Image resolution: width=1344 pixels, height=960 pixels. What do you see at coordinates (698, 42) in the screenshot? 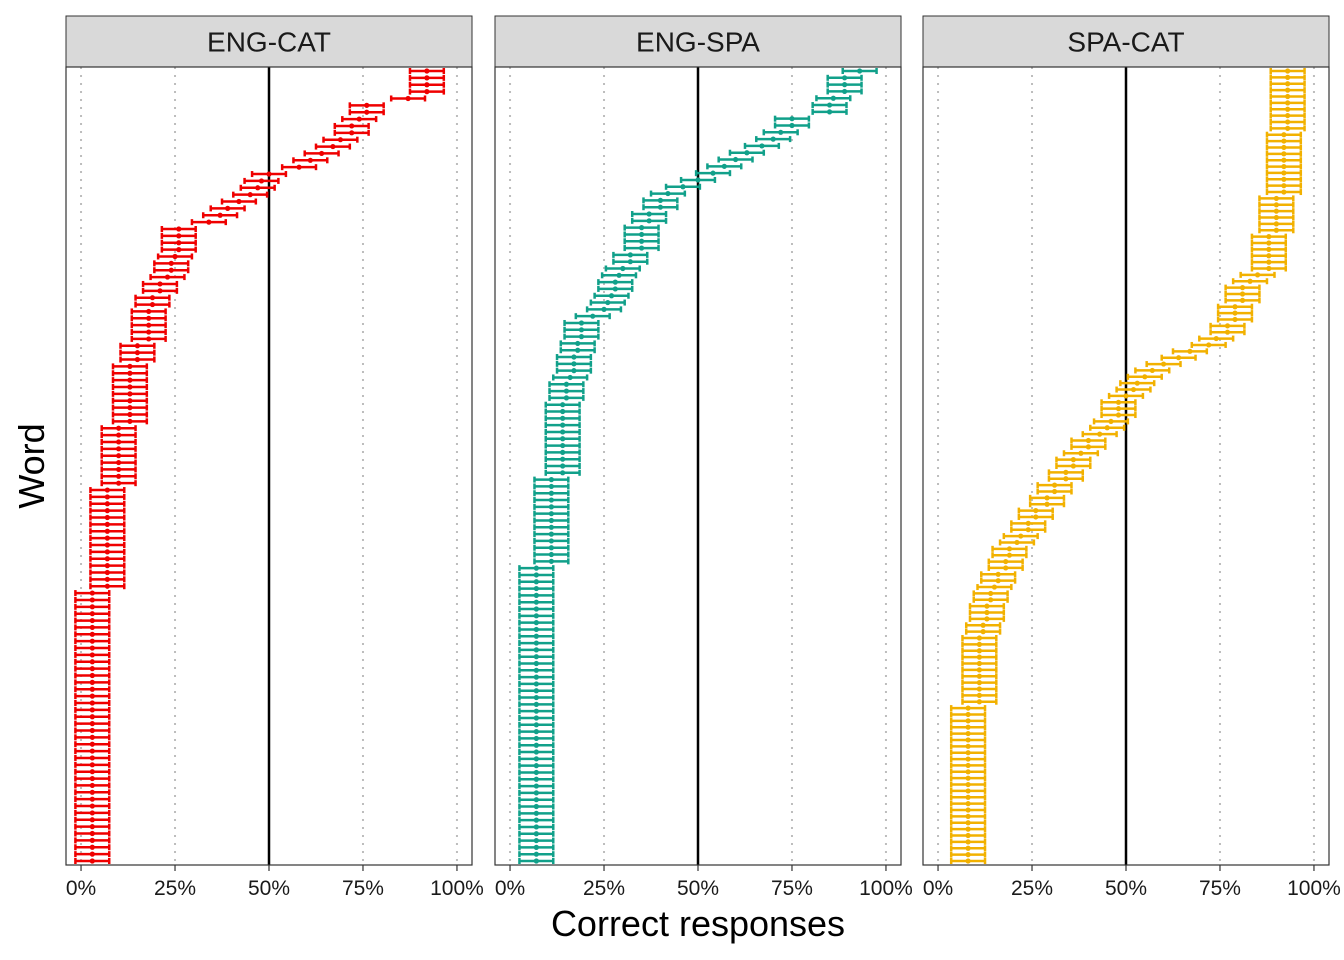
I see `panel-strip-label: ENG-SPA` at bounding box center [698, 42].